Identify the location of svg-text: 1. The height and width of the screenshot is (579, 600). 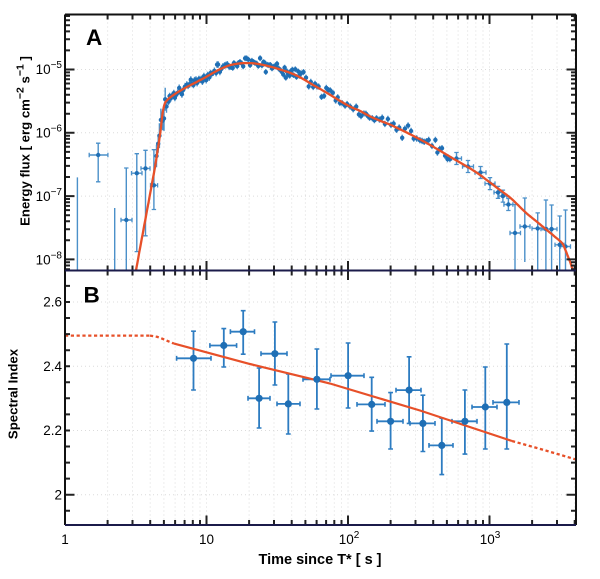
(65, 539).